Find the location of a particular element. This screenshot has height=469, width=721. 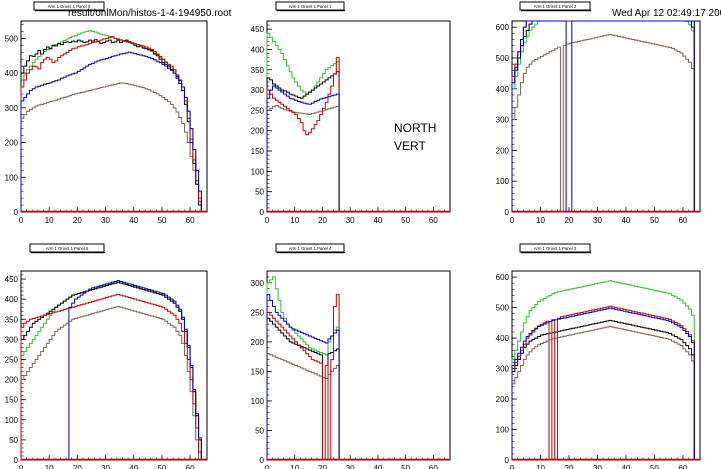

plot-frame is located at coordinates (606, 116).